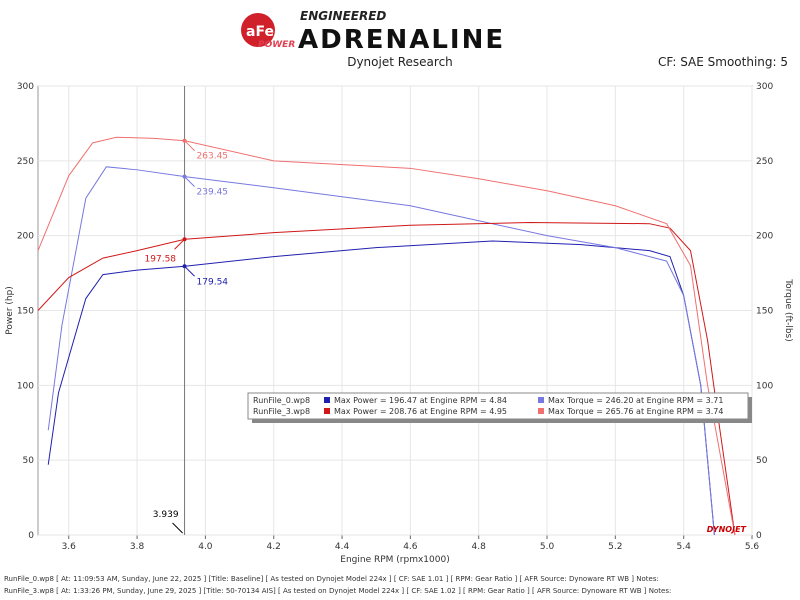 The height and width of the screenshot is (600, 800). What do you see at coordinates (281, 400) in the screenshot?
I see `legend-file: RunFile_0.wp8` at bounding box center [281, 400].